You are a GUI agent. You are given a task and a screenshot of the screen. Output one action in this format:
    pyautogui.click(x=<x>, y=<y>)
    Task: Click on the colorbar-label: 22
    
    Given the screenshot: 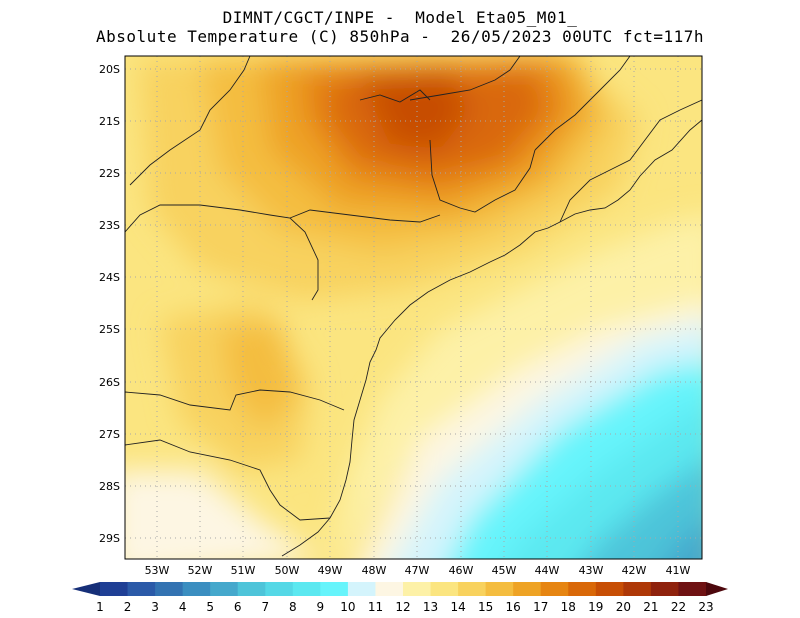 What is the action you would take?
    pyautogui.click(x=678, y=607)
    